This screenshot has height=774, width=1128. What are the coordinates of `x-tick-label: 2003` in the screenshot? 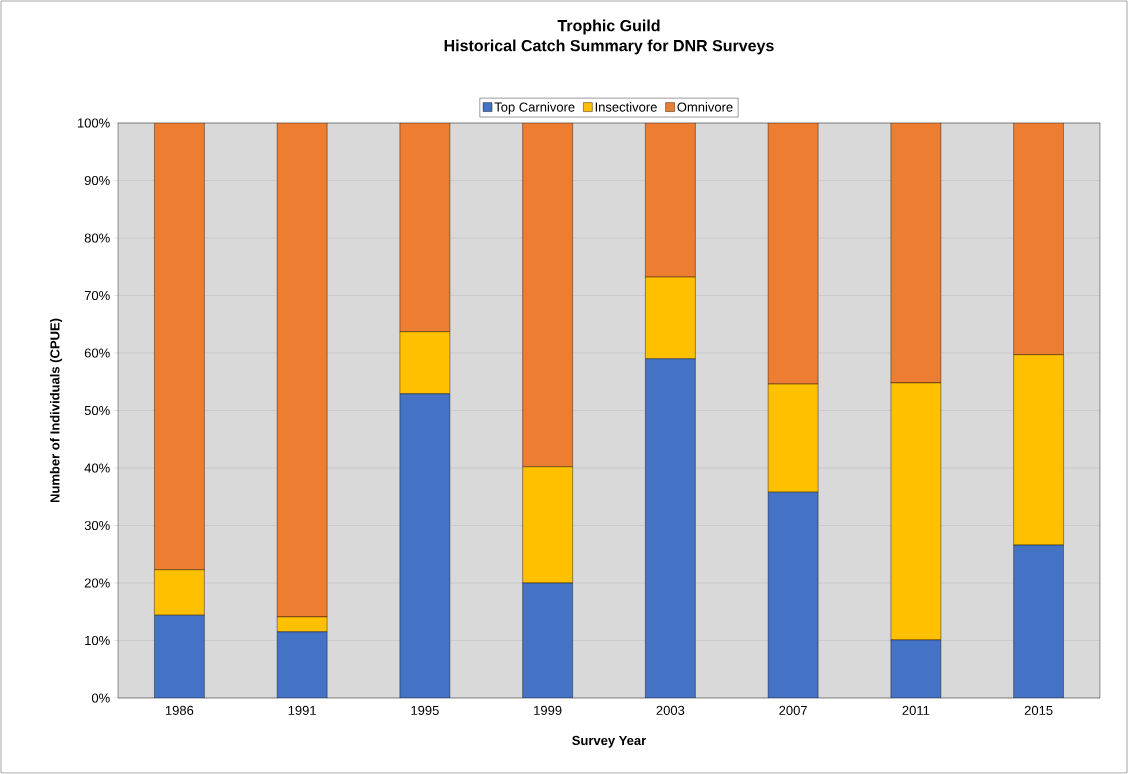 It's located at (670, 710).